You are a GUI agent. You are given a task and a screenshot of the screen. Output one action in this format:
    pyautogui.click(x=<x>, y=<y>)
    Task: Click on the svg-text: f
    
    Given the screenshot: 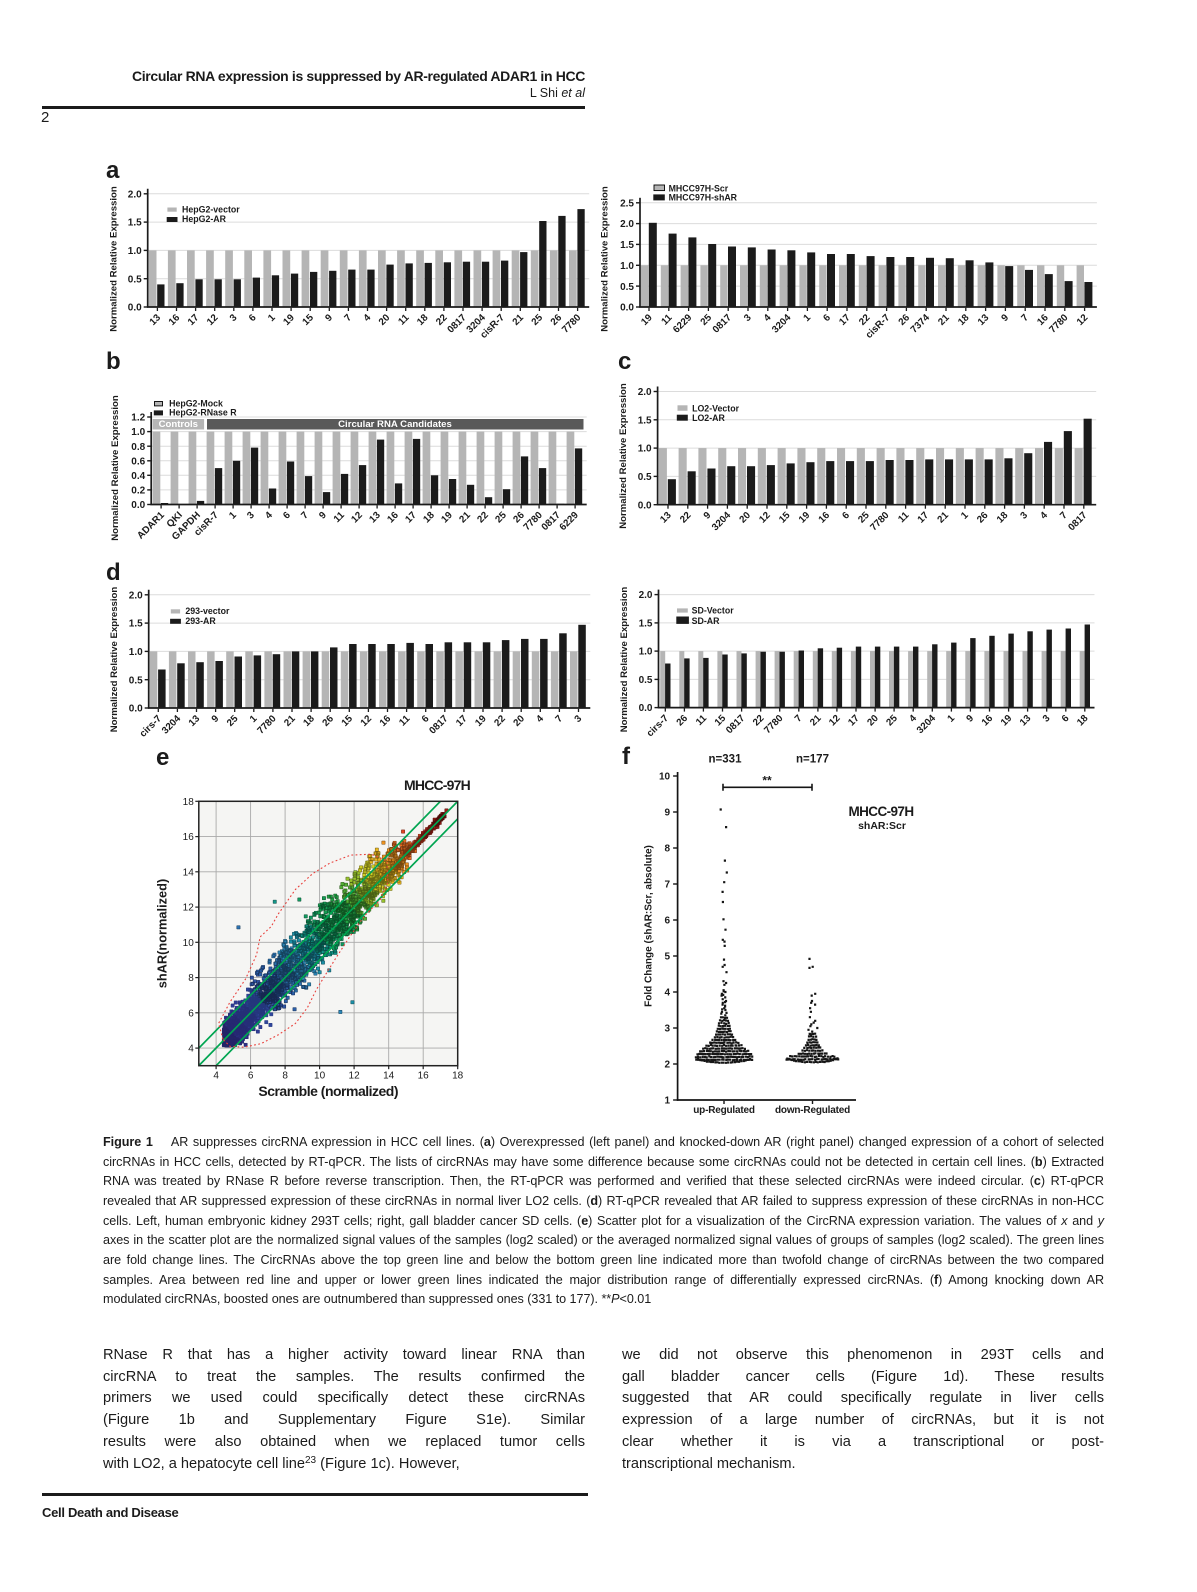 What is the action you would take?
    pyautogui.click(x=626, y=756)
    